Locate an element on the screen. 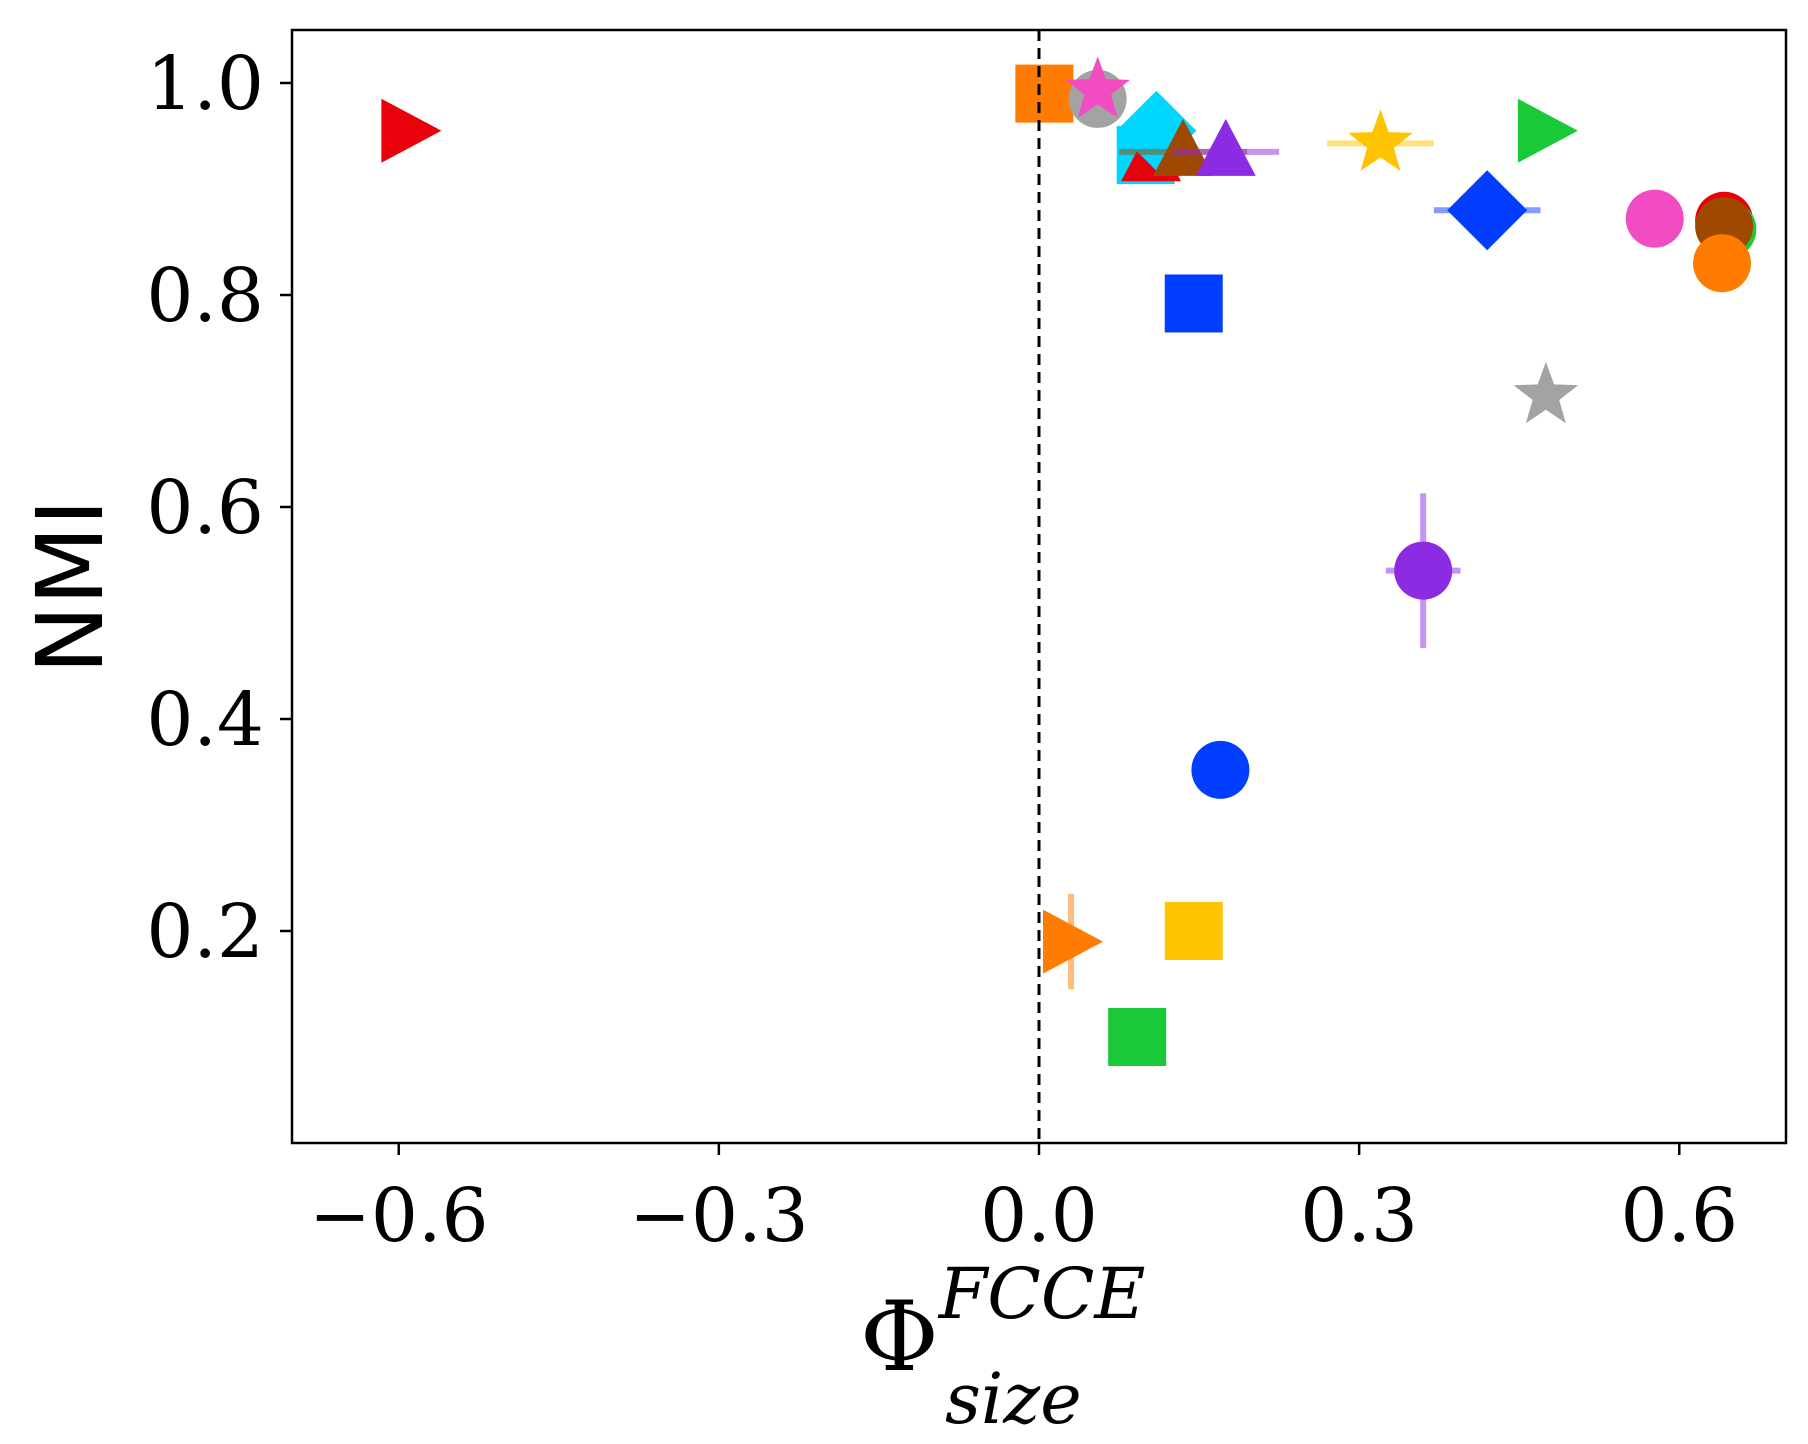 Image resolution: width=1808 pixels, height=1444 pixels. x-axis-label: ΦFCCE size is located at coordinates (1003, 1346).